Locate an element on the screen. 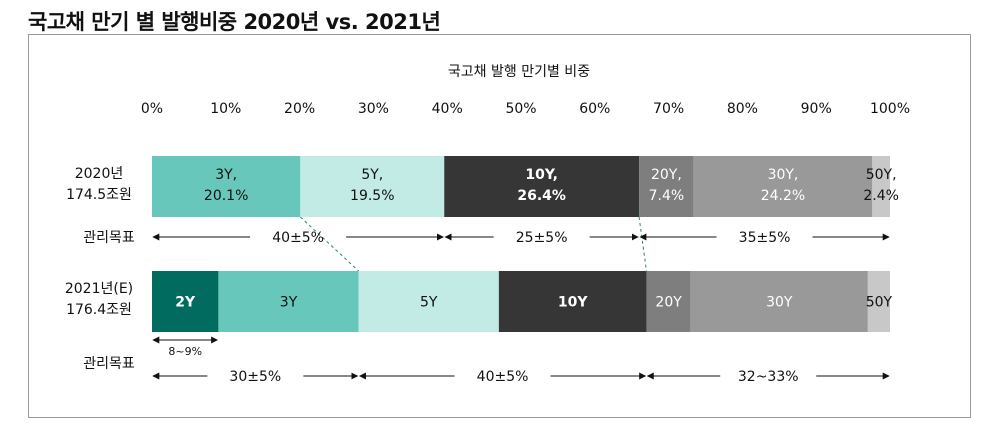  segment-value-label: 19.5% is located at coordinates (372, 196).